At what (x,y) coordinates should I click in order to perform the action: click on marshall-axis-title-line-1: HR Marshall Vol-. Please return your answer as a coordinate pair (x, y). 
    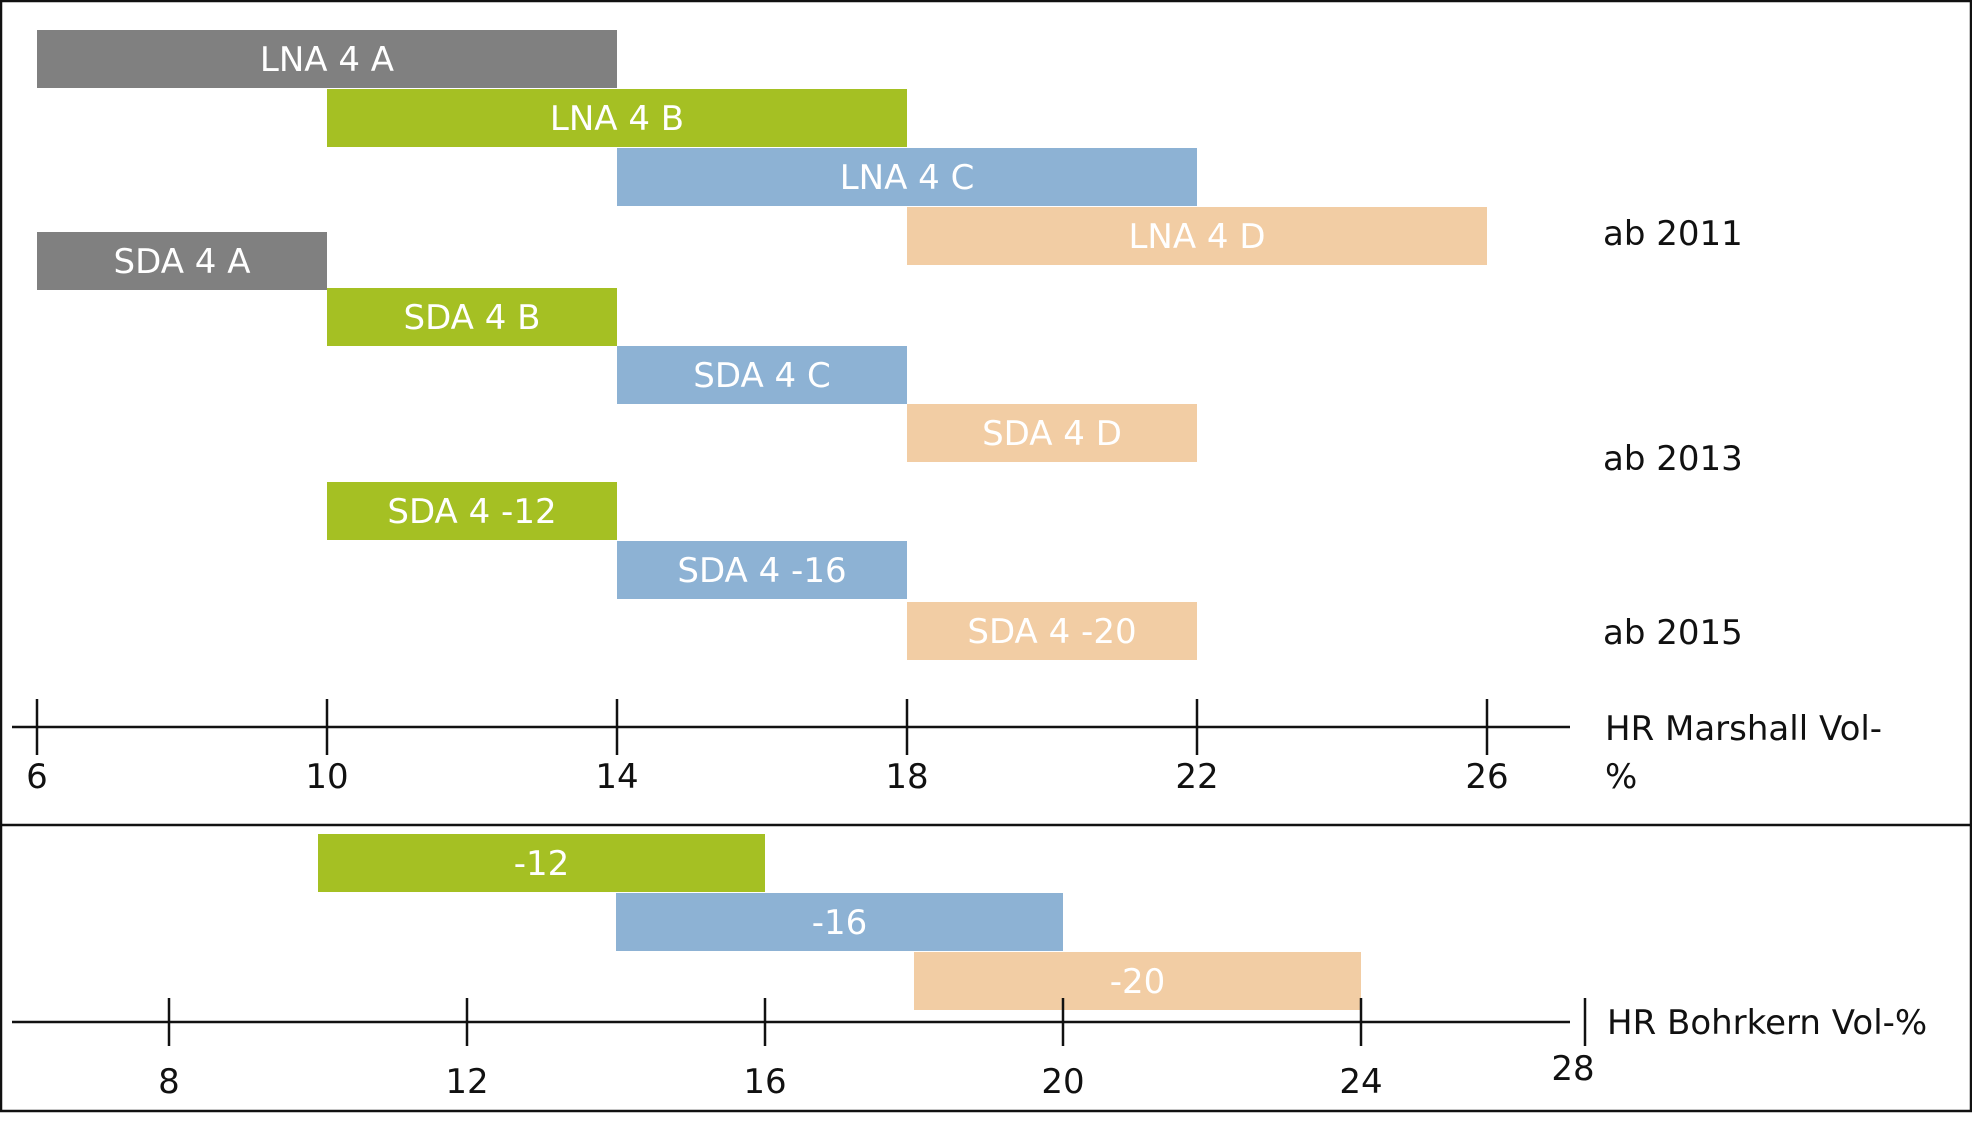
    Looking at the image, I should click on (1743, 729).